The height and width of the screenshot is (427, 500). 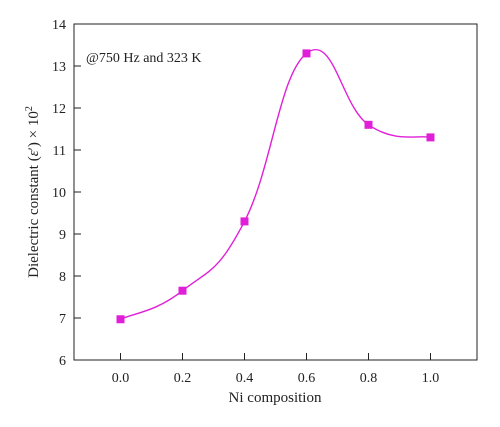 I want to click on y-axis-title-prefix: Dielectric constant (, so click(x=34, y=217).